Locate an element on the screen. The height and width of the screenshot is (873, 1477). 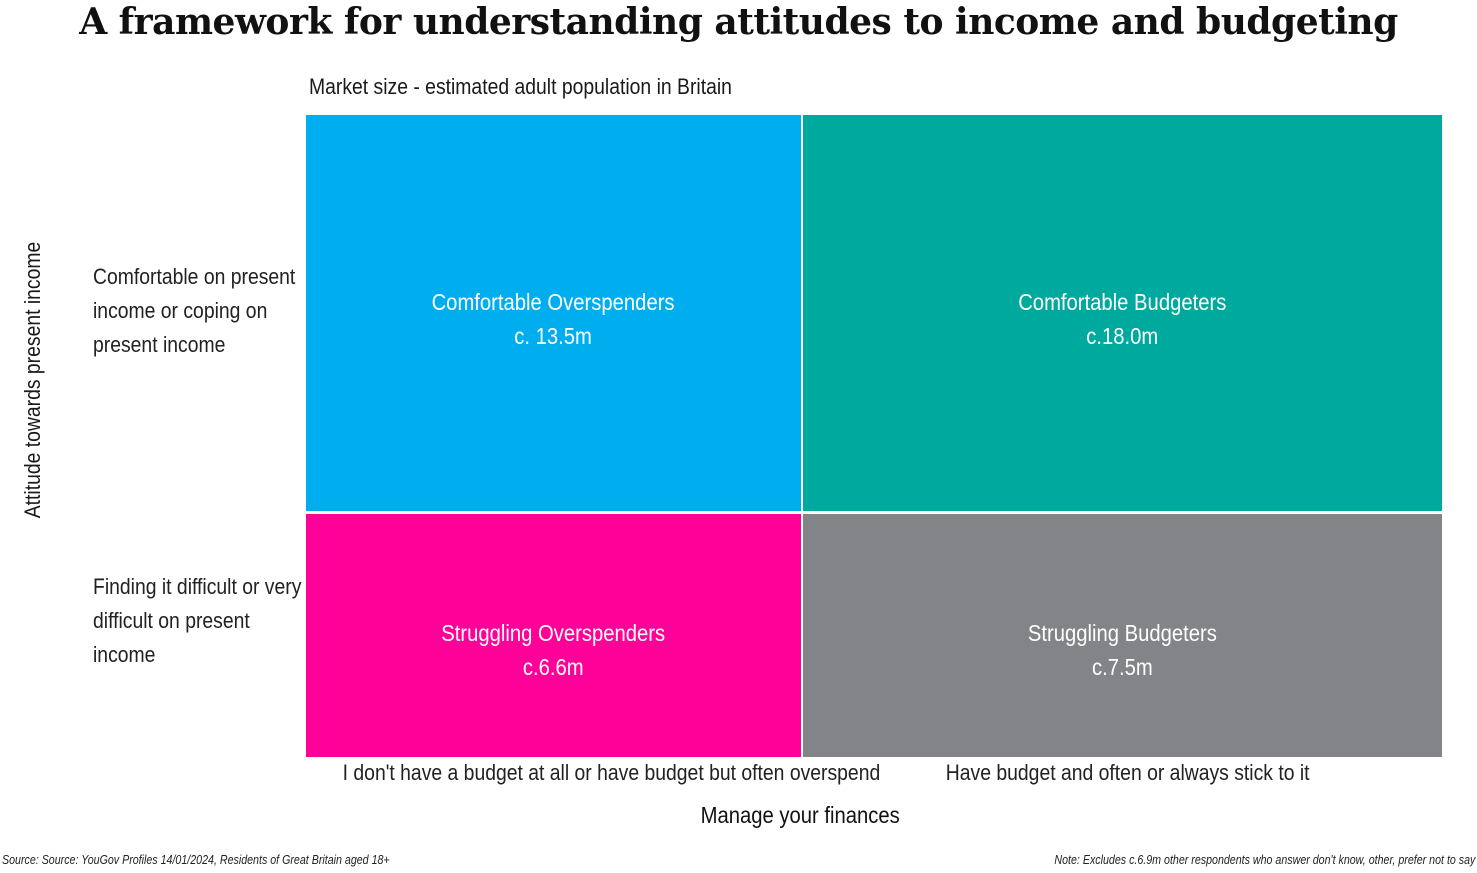
segment-value: c.7.5m is located at coordinates (1122, 667).